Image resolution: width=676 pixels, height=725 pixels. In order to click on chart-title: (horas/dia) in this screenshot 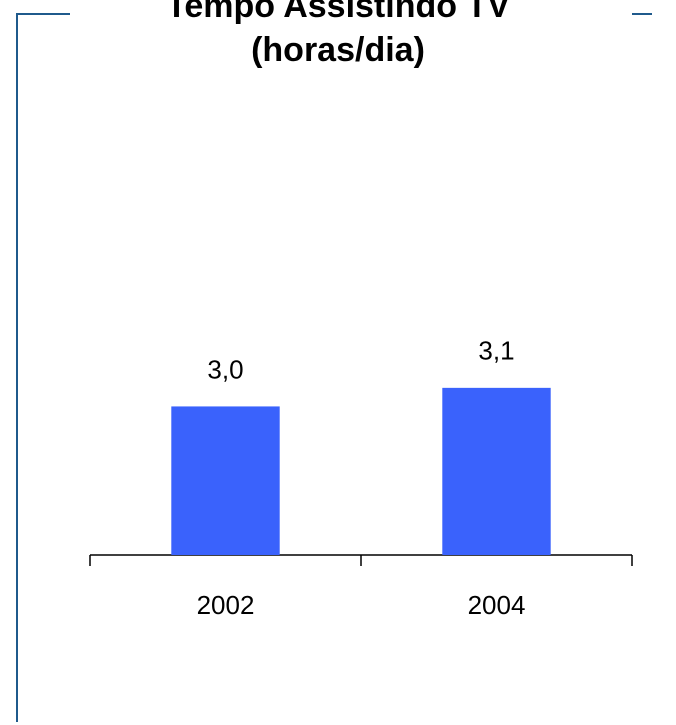, I will do `click(338, 50)`.